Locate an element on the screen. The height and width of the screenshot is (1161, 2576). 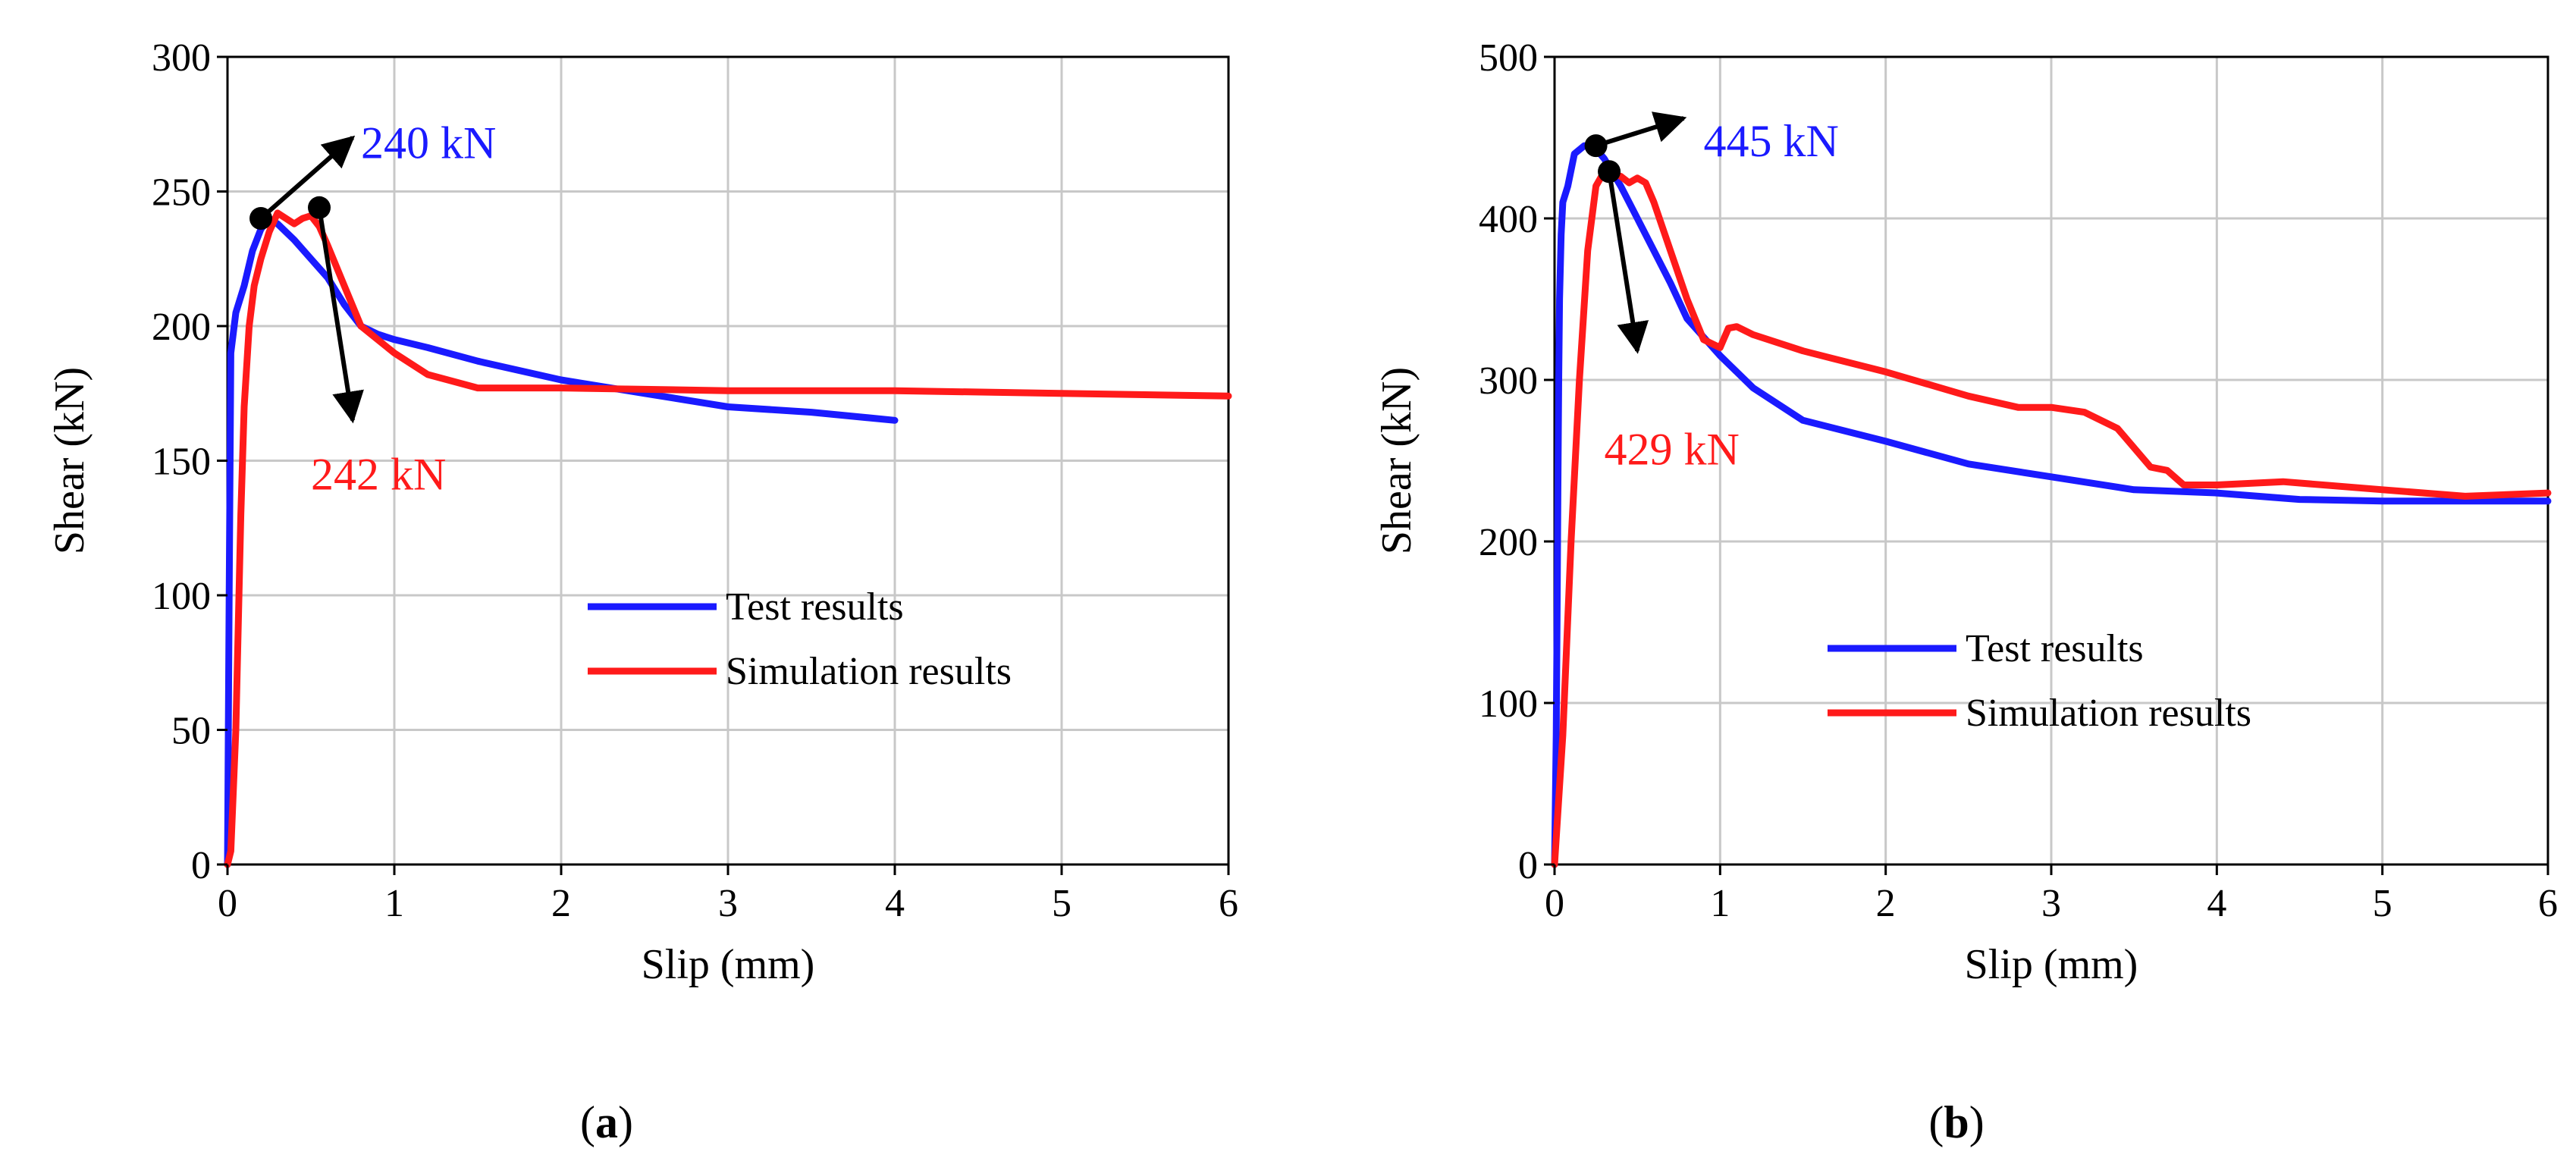
chart-a-peak-simulation-label: 242 kN is located at coordinates (378, 474).